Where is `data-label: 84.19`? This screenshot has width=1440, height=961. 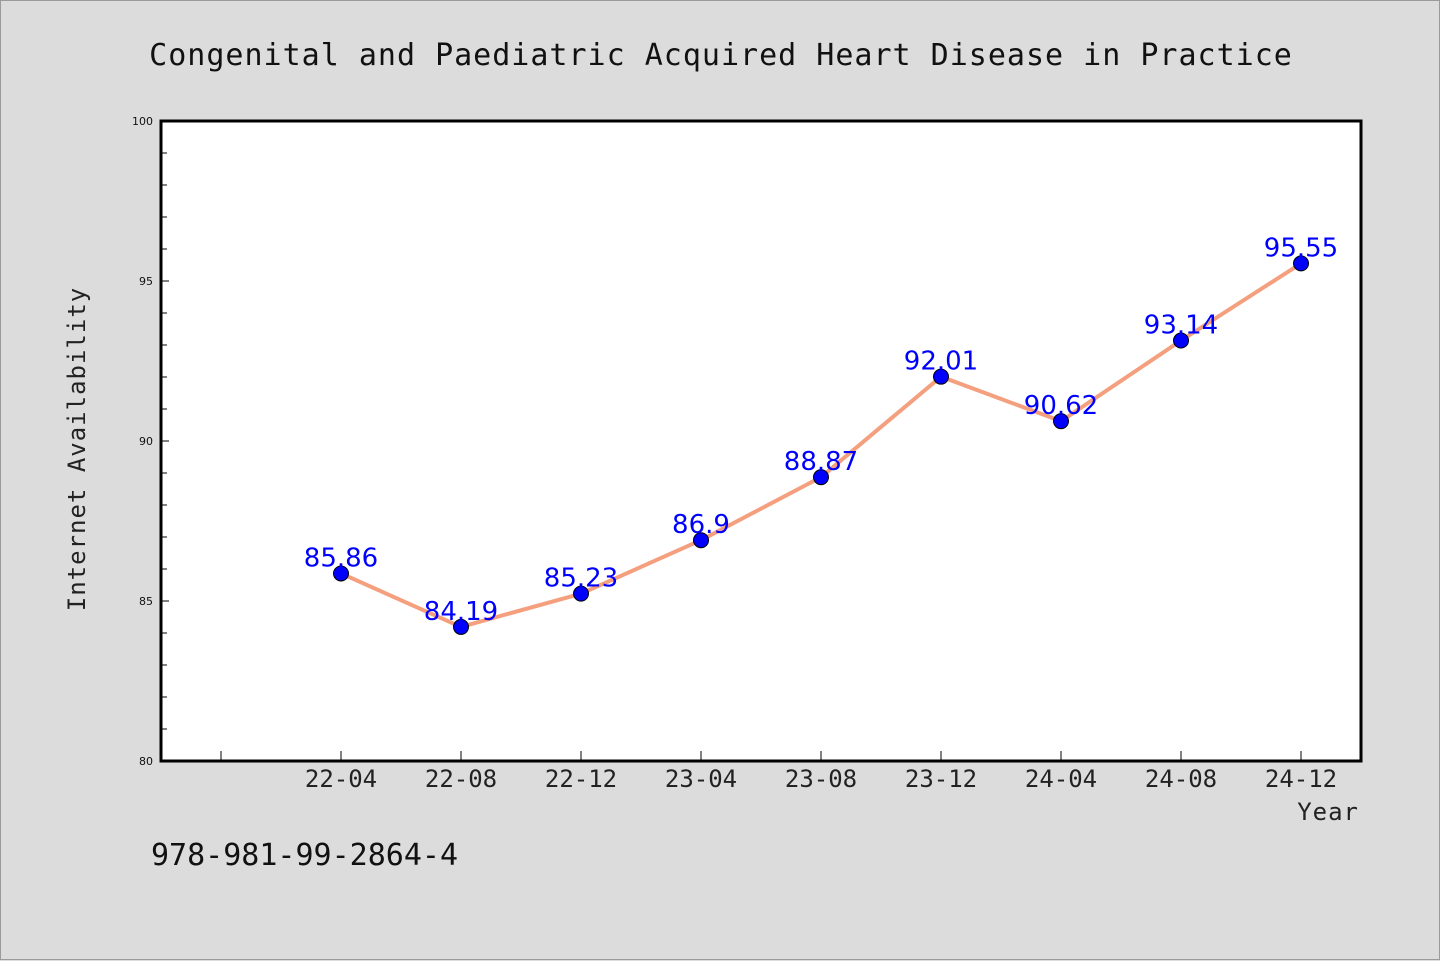 data-label: 84.19 is located at coordinates (461, 612).